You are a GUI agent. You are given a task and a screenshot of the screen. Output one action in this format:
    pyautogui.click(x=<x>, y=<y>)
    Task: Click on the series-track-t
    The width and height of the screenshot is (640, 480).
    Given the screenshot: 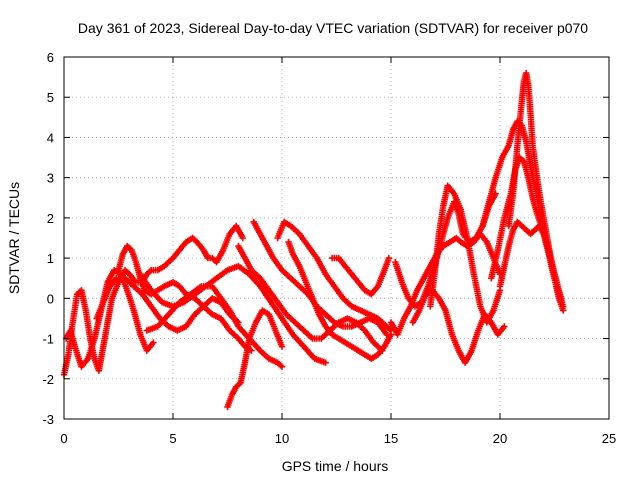 What is the action you would take?
    pyautogui.click(x=530, y=260)
    